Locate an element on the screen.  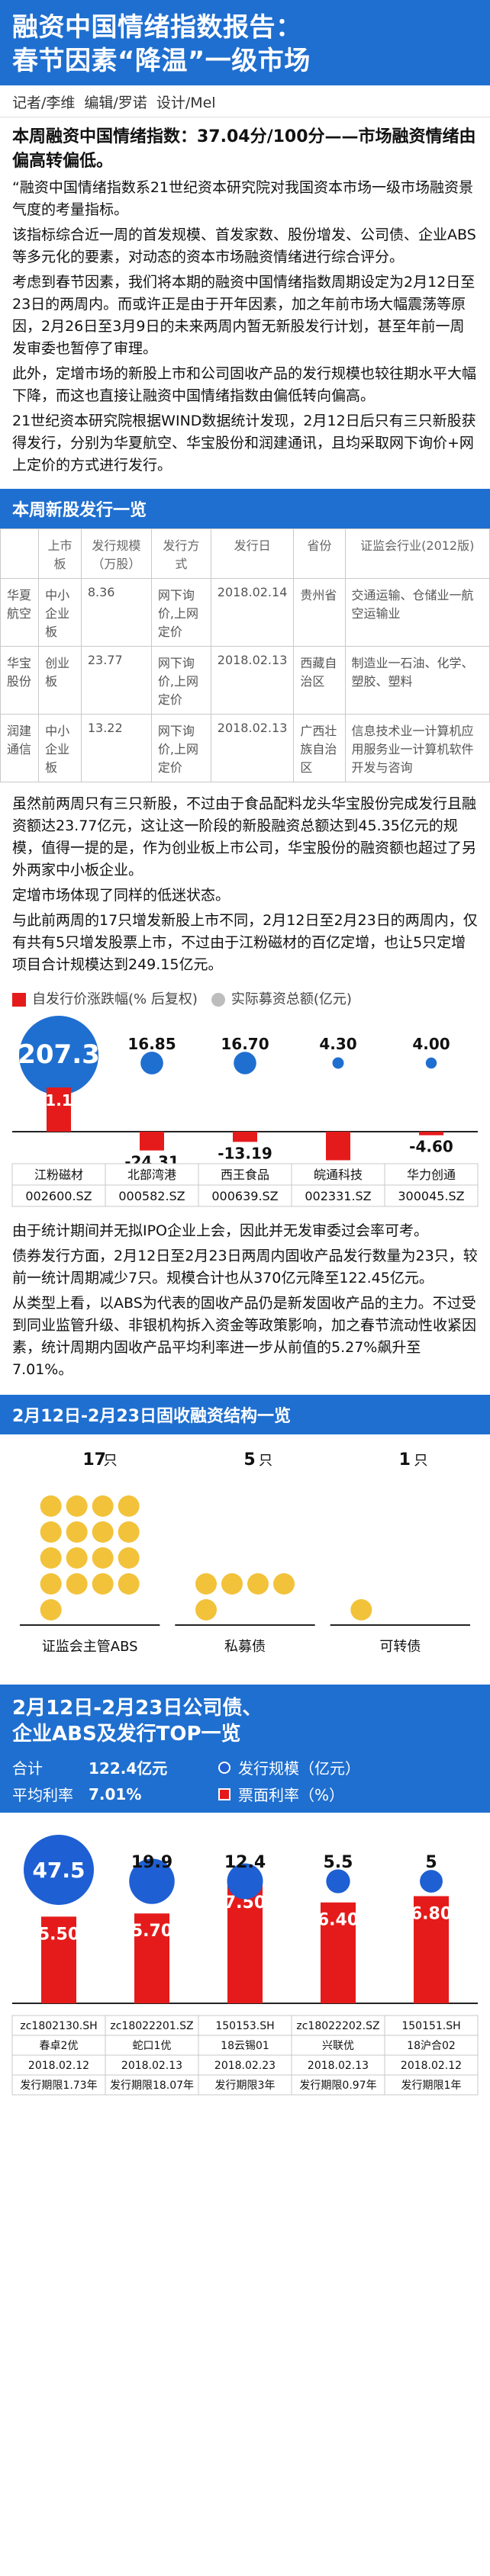
stats-legend-red: 票面利率（%） is located at coordinates (348, 1794).